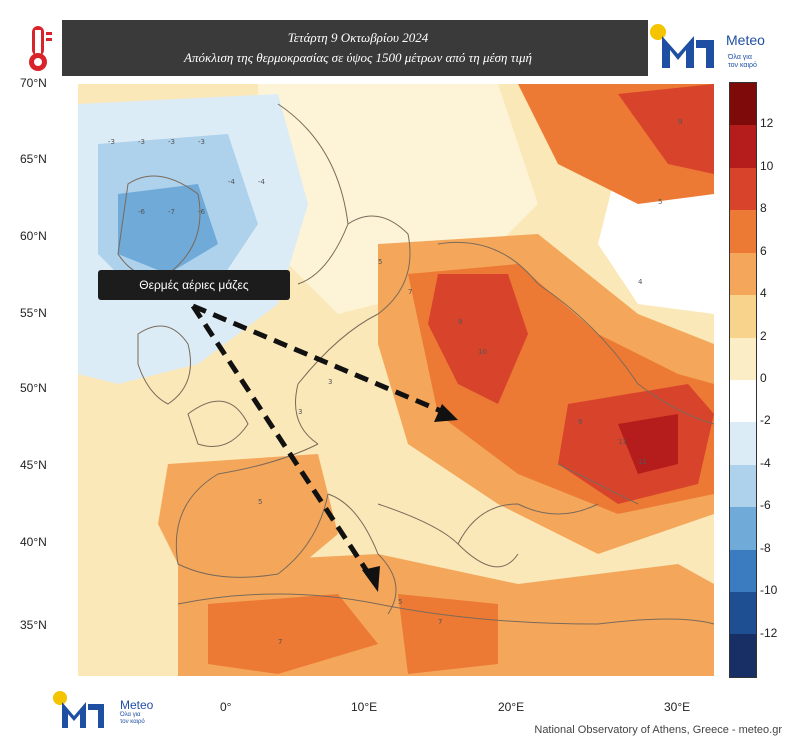 The width and height of the screenshot is (800, 752). Describe the element at coordinates (765, 547) in the screenshot. I see `colorbar-label: -8` at that location.